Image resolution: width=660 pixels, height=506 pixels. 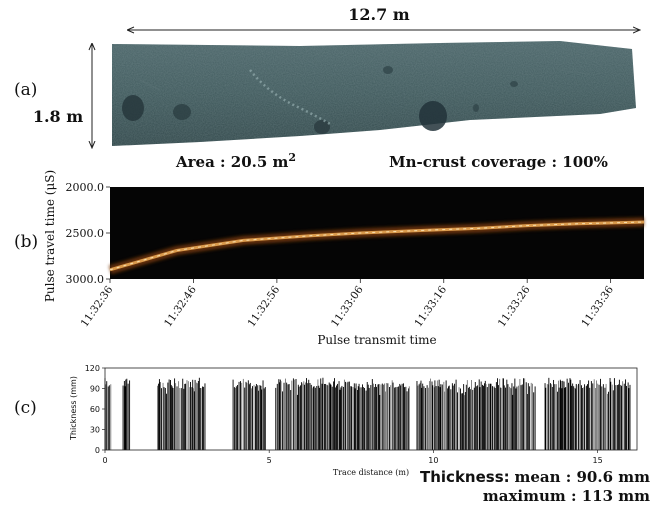 I want to click on xtick-label: 11:32:36, so click(x=97, y=307).